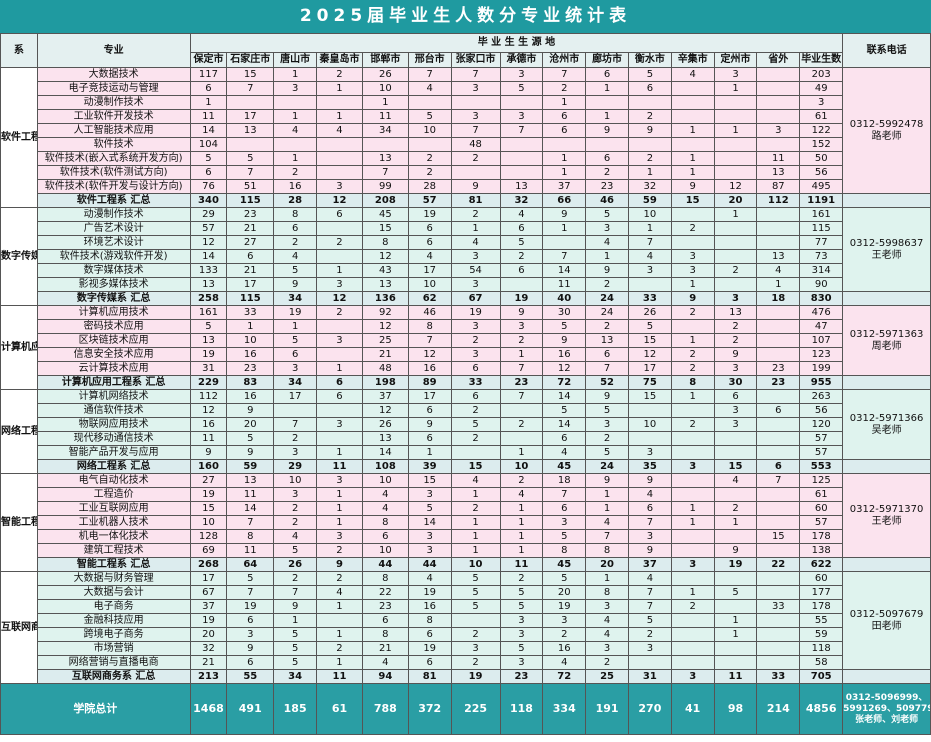  What do you see at coordinates (521, 709) in the screenshot?
I see `grand-total-count: 118` at bounding box center [521, 709].